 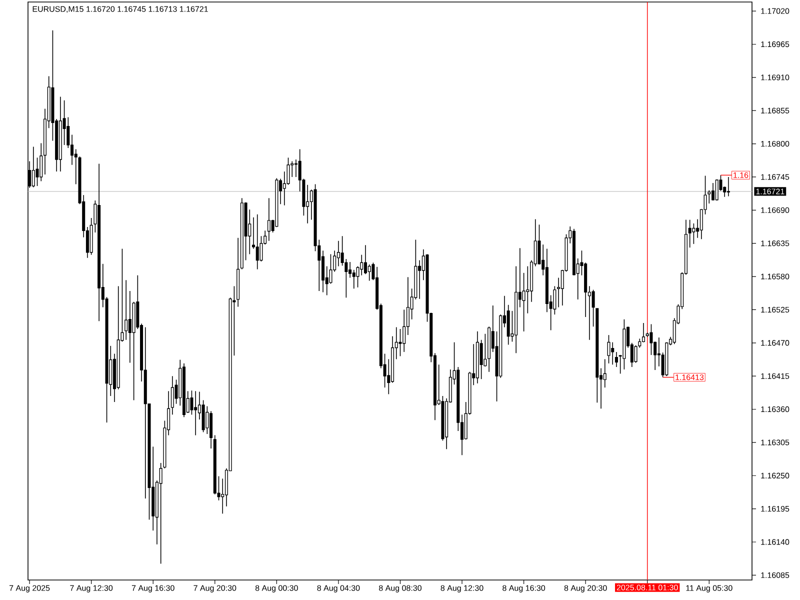 I want to click on y-tick-label: 1.16745, so click(x=775, y=177).